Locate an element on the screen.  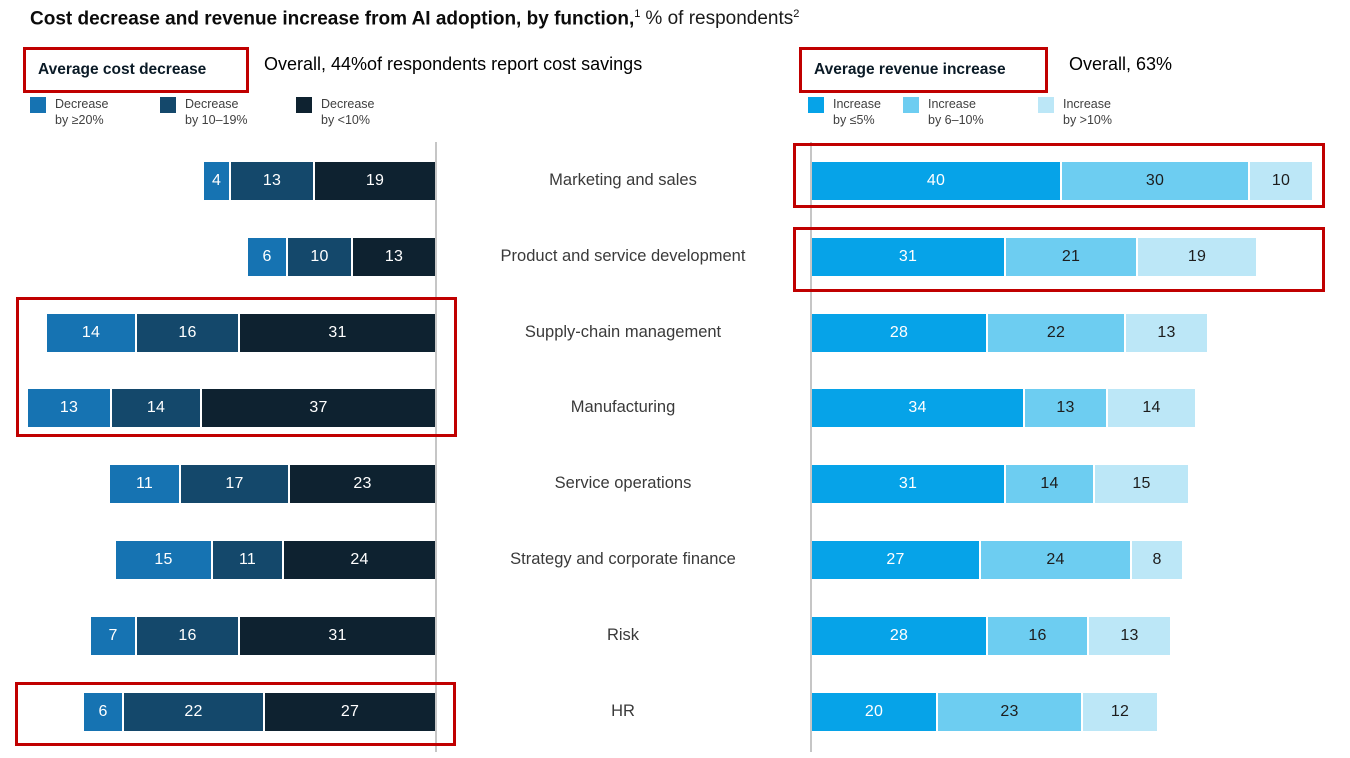
category-label: Service operations is located at coordinates (623, 483).